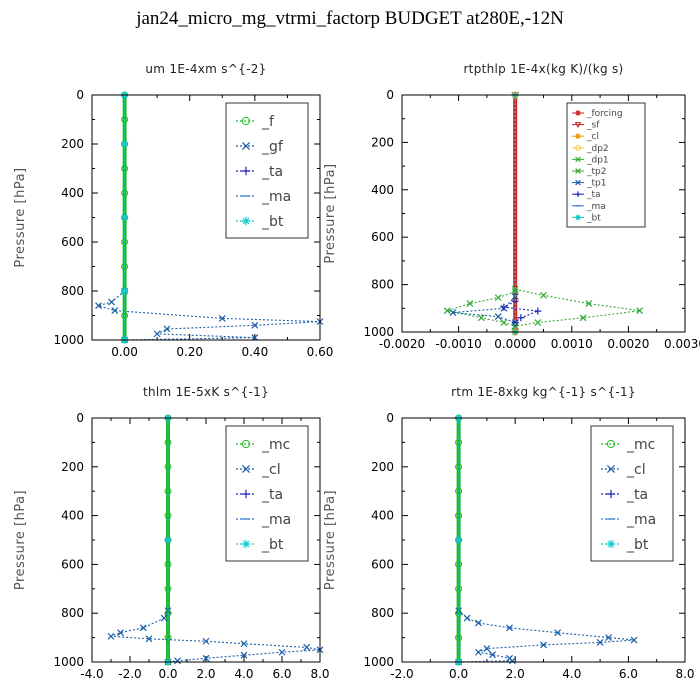 Image resolution: width=700 pixels, height=700 pixels. I want to click on legend: _forcing _sf_cl _dp2_dp1 _tp2 _tp1_ta _ma_bt, so click(606, 165).